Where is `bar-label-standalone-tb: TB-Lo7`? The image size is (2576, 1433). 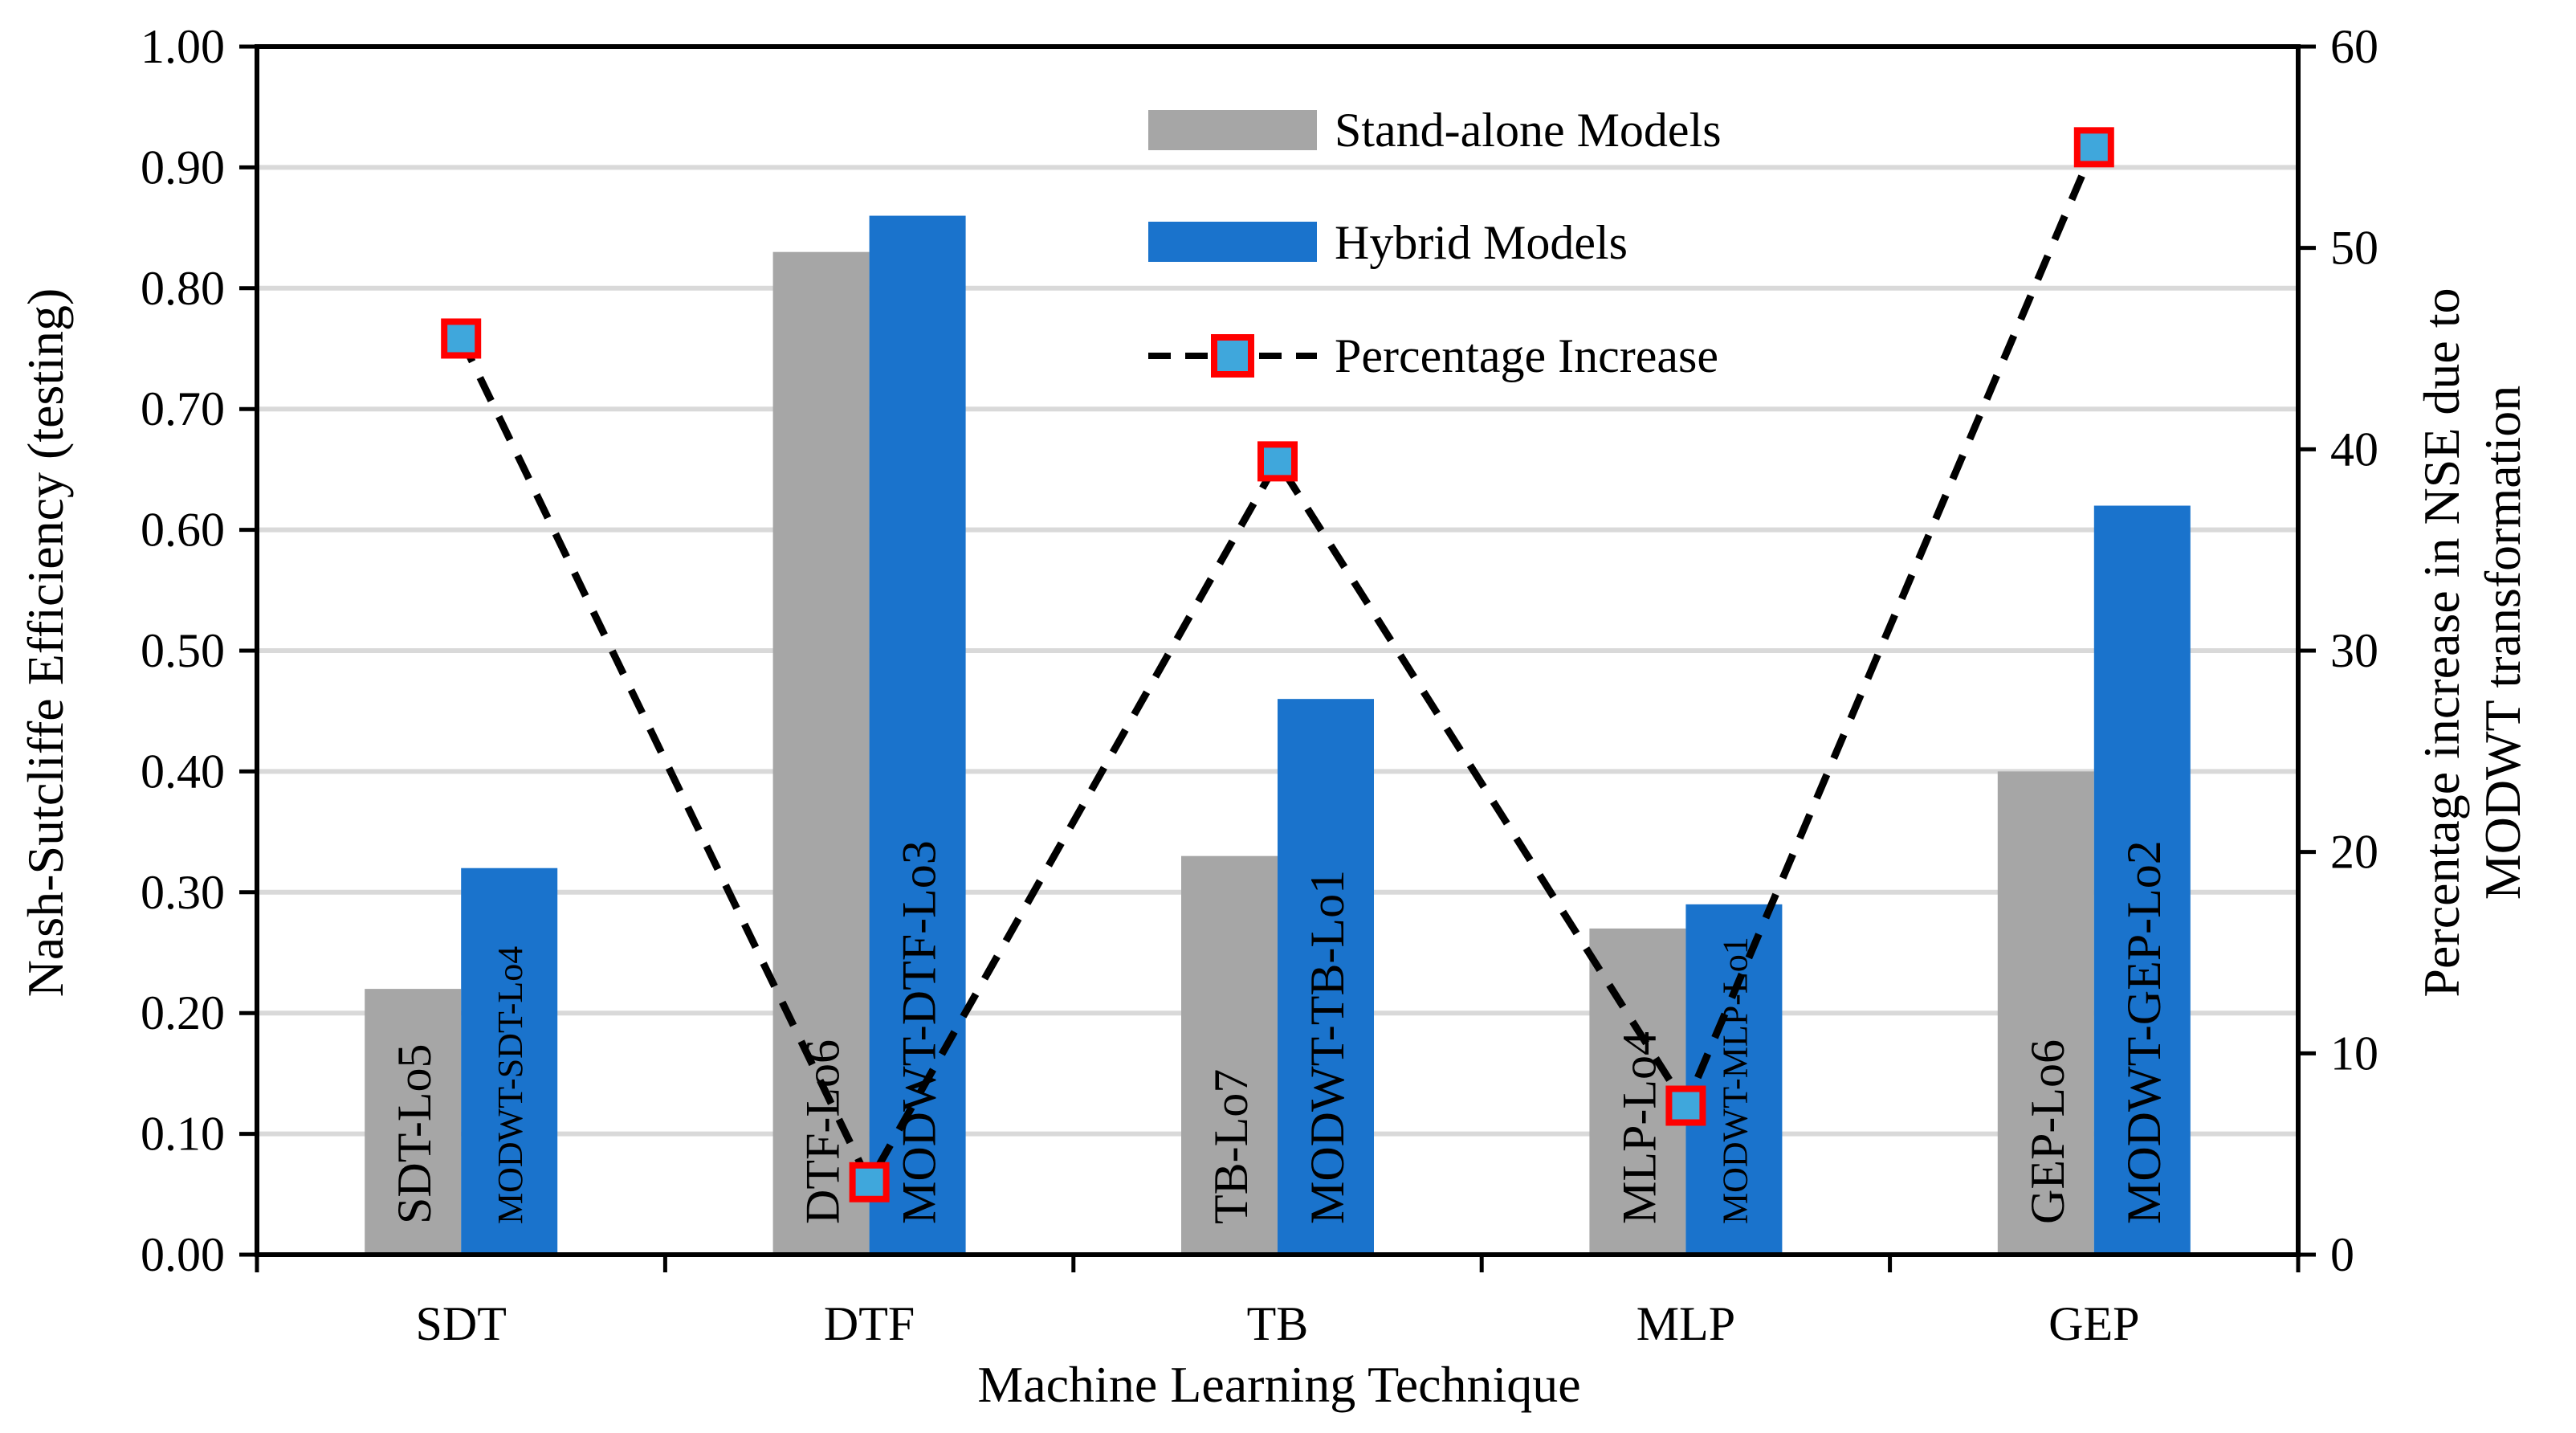 bar-label-standalone-tb: TB-Lo7 is located at coordinates (1230, 1146).